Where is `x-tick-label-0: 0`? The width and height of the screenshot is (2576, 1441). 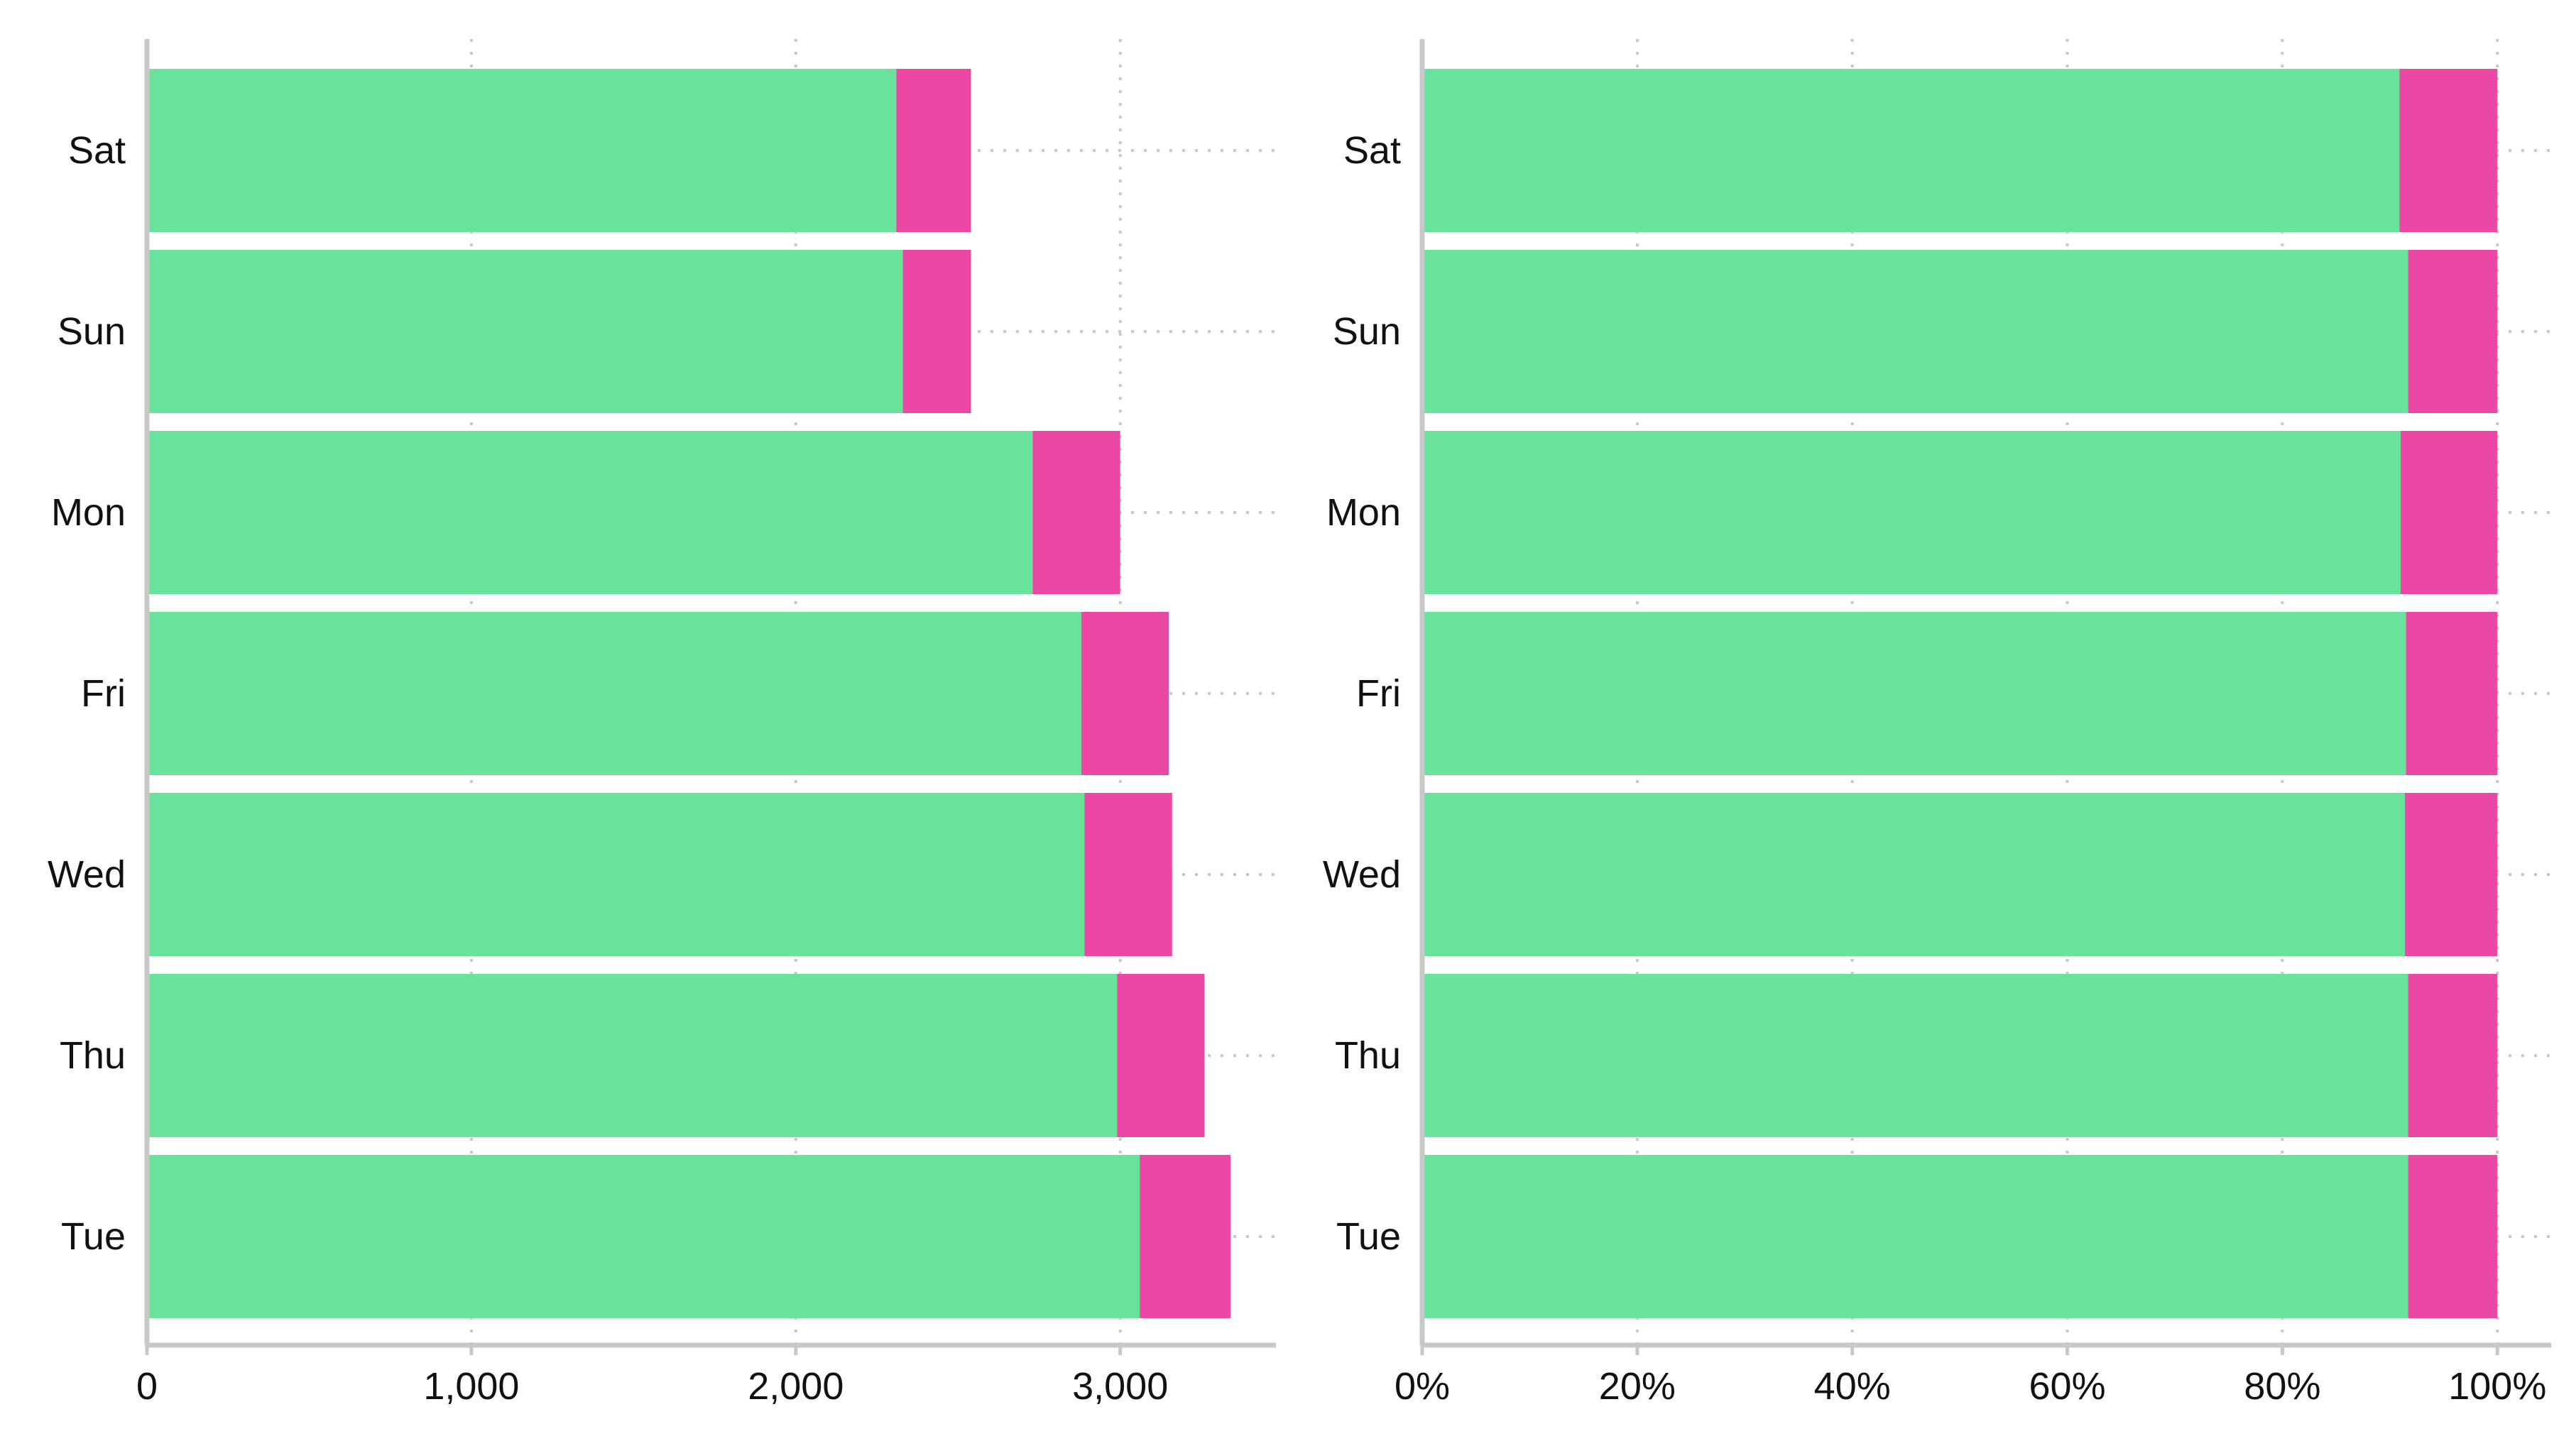 x-tick-label-0: 0 is located at coordinates (147, 1386).